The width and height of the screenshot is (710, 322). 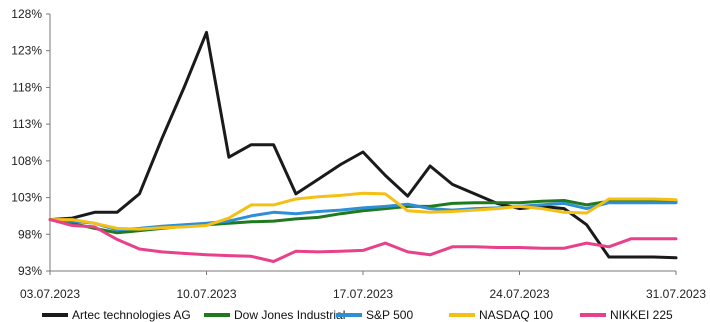 What do you see at coordinates (516, 315) in the screenshot?
I see `legend-label-4: NASDAQ 100` at bounding box center [516, 315].